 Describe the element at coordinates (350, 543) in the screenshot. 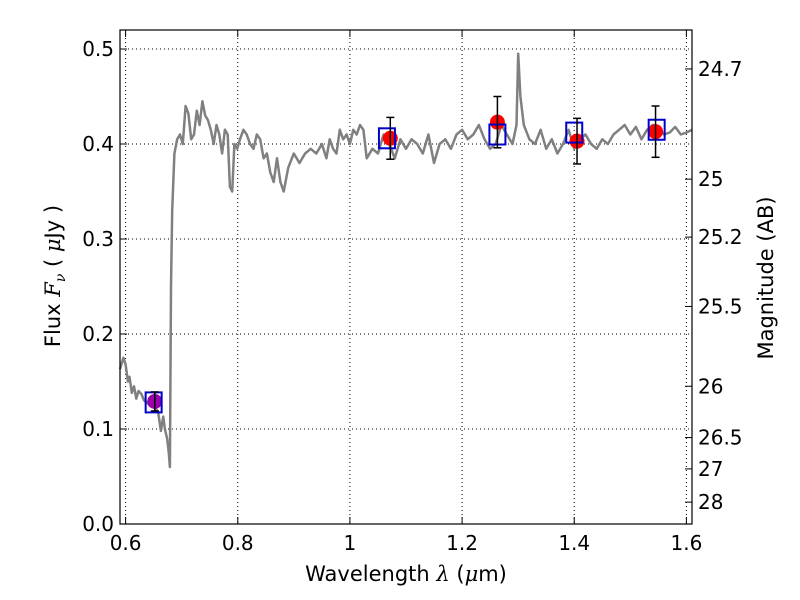

I see `x-tick-label: 1` at that location.